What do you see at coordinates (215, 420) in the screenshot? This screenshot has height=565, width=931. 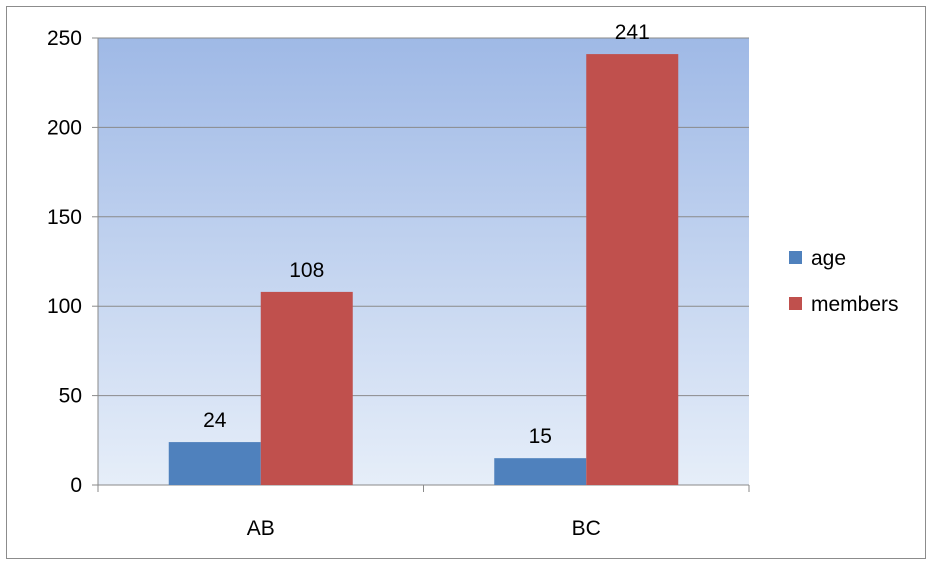 I see `data-label: 24` at bounding box center [215, 420].